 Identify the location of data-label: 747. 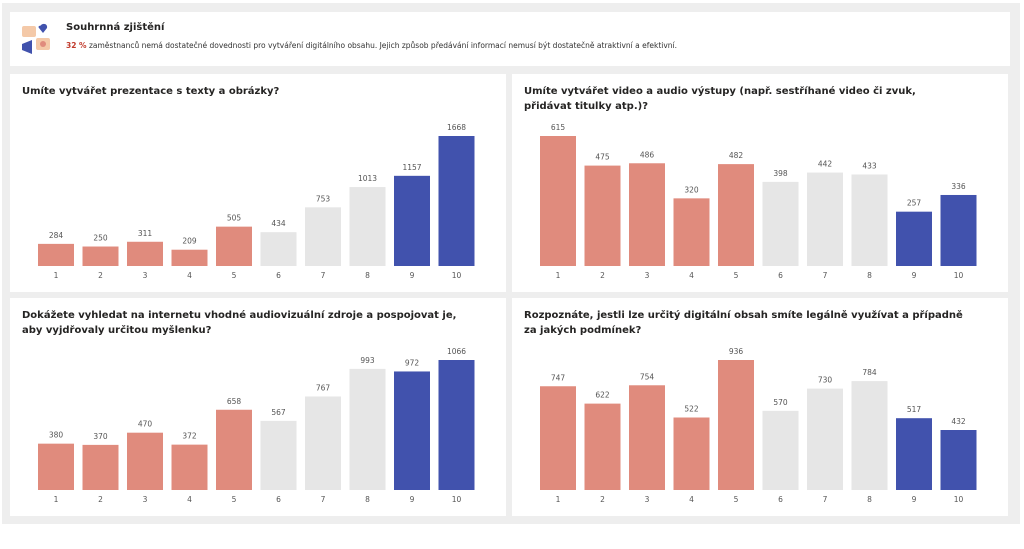
(558, 377).